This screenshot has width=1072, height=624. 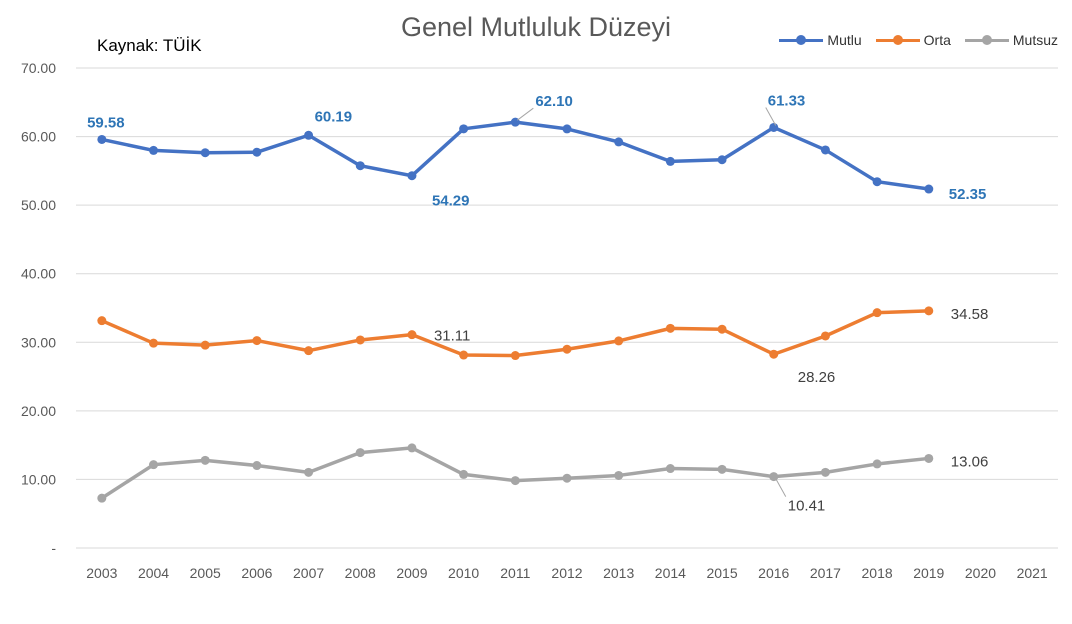 I want to click on x-tick-label: 2012, so click(x=566, y=573).